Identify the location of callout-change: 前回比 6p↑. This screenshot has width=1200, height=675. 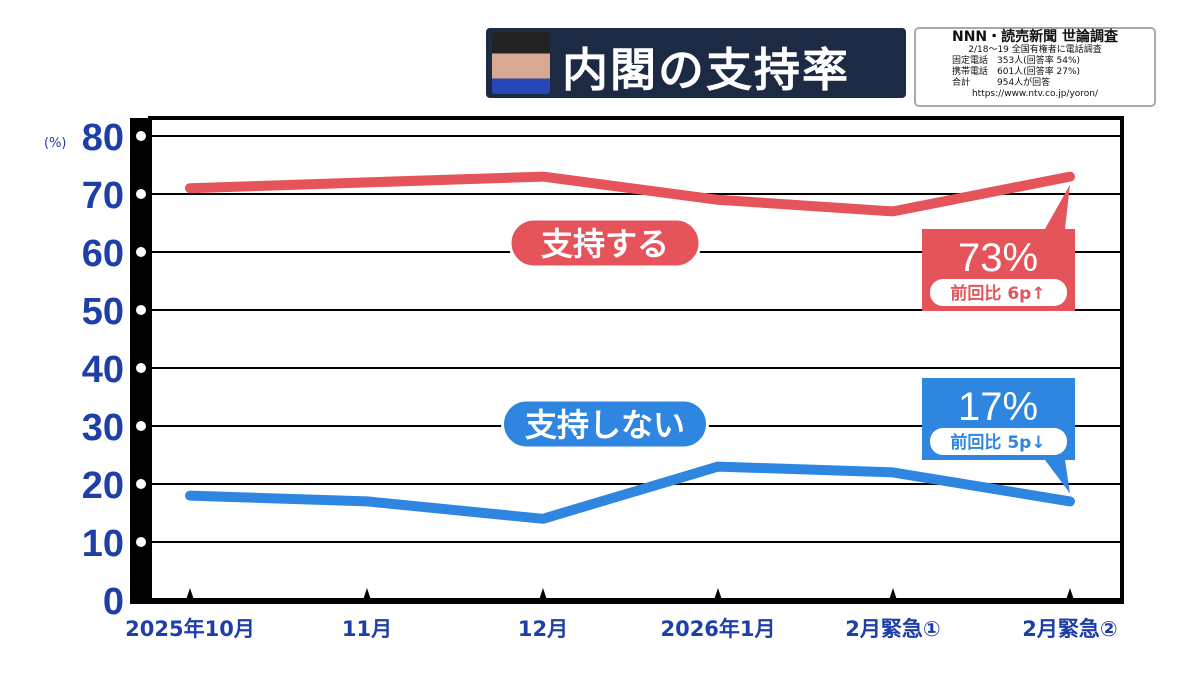
(997, 293).